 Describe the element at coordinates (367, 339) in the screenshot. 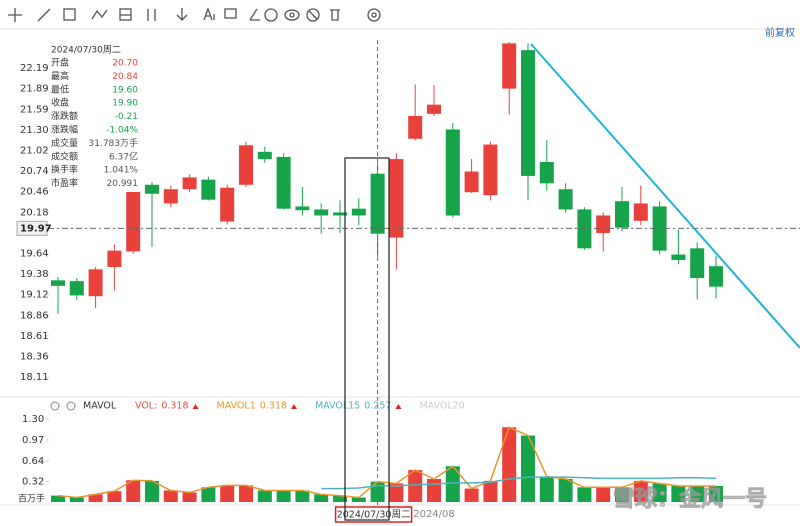

I see `highlight-box` at that location.